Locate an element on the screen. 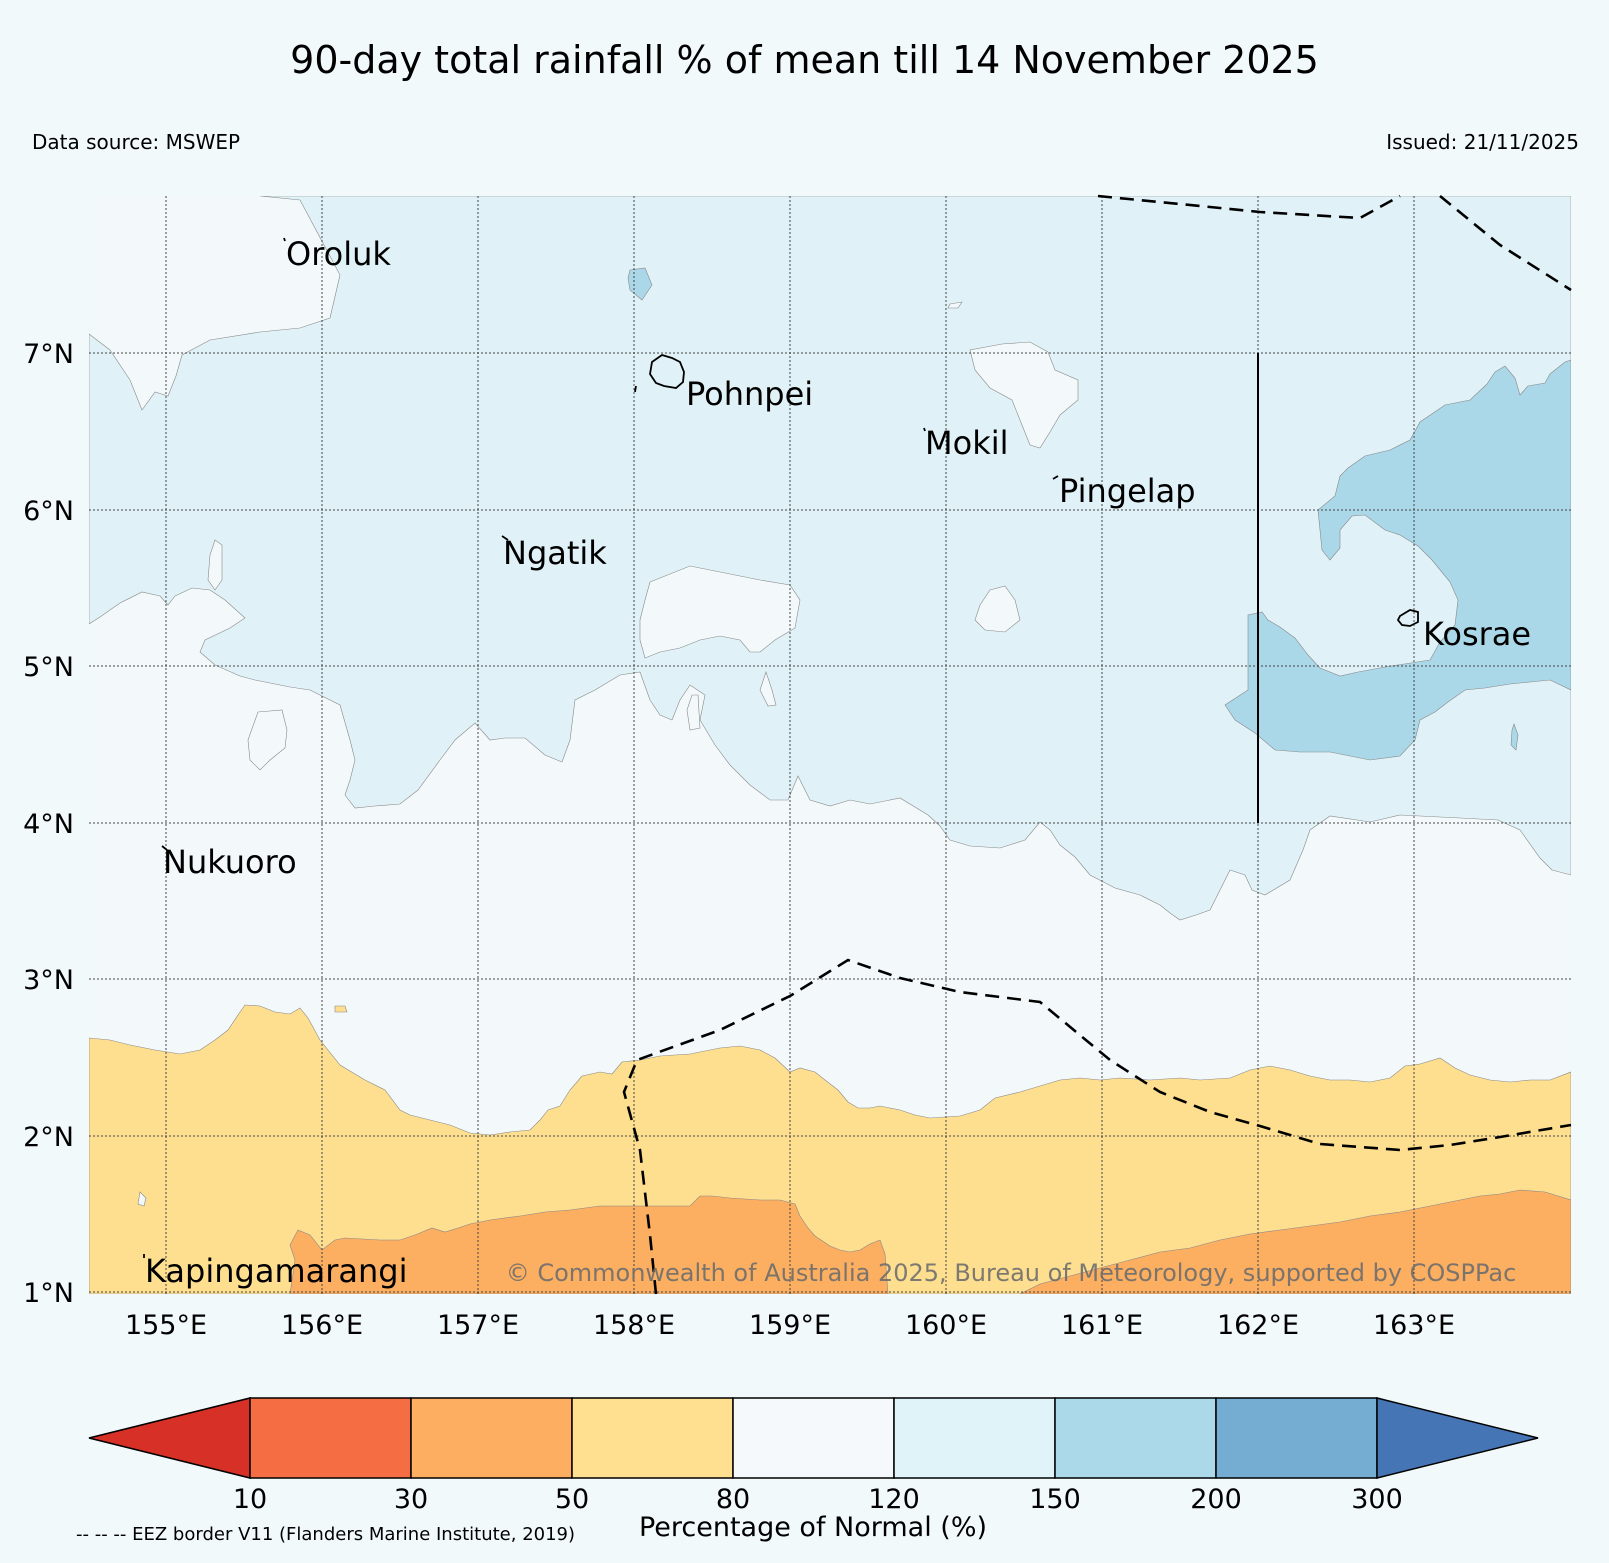 Image resolution: width=1609 pixels, height=1563 pixels. lat-label: 7°N is located at coordinates (48, 354).